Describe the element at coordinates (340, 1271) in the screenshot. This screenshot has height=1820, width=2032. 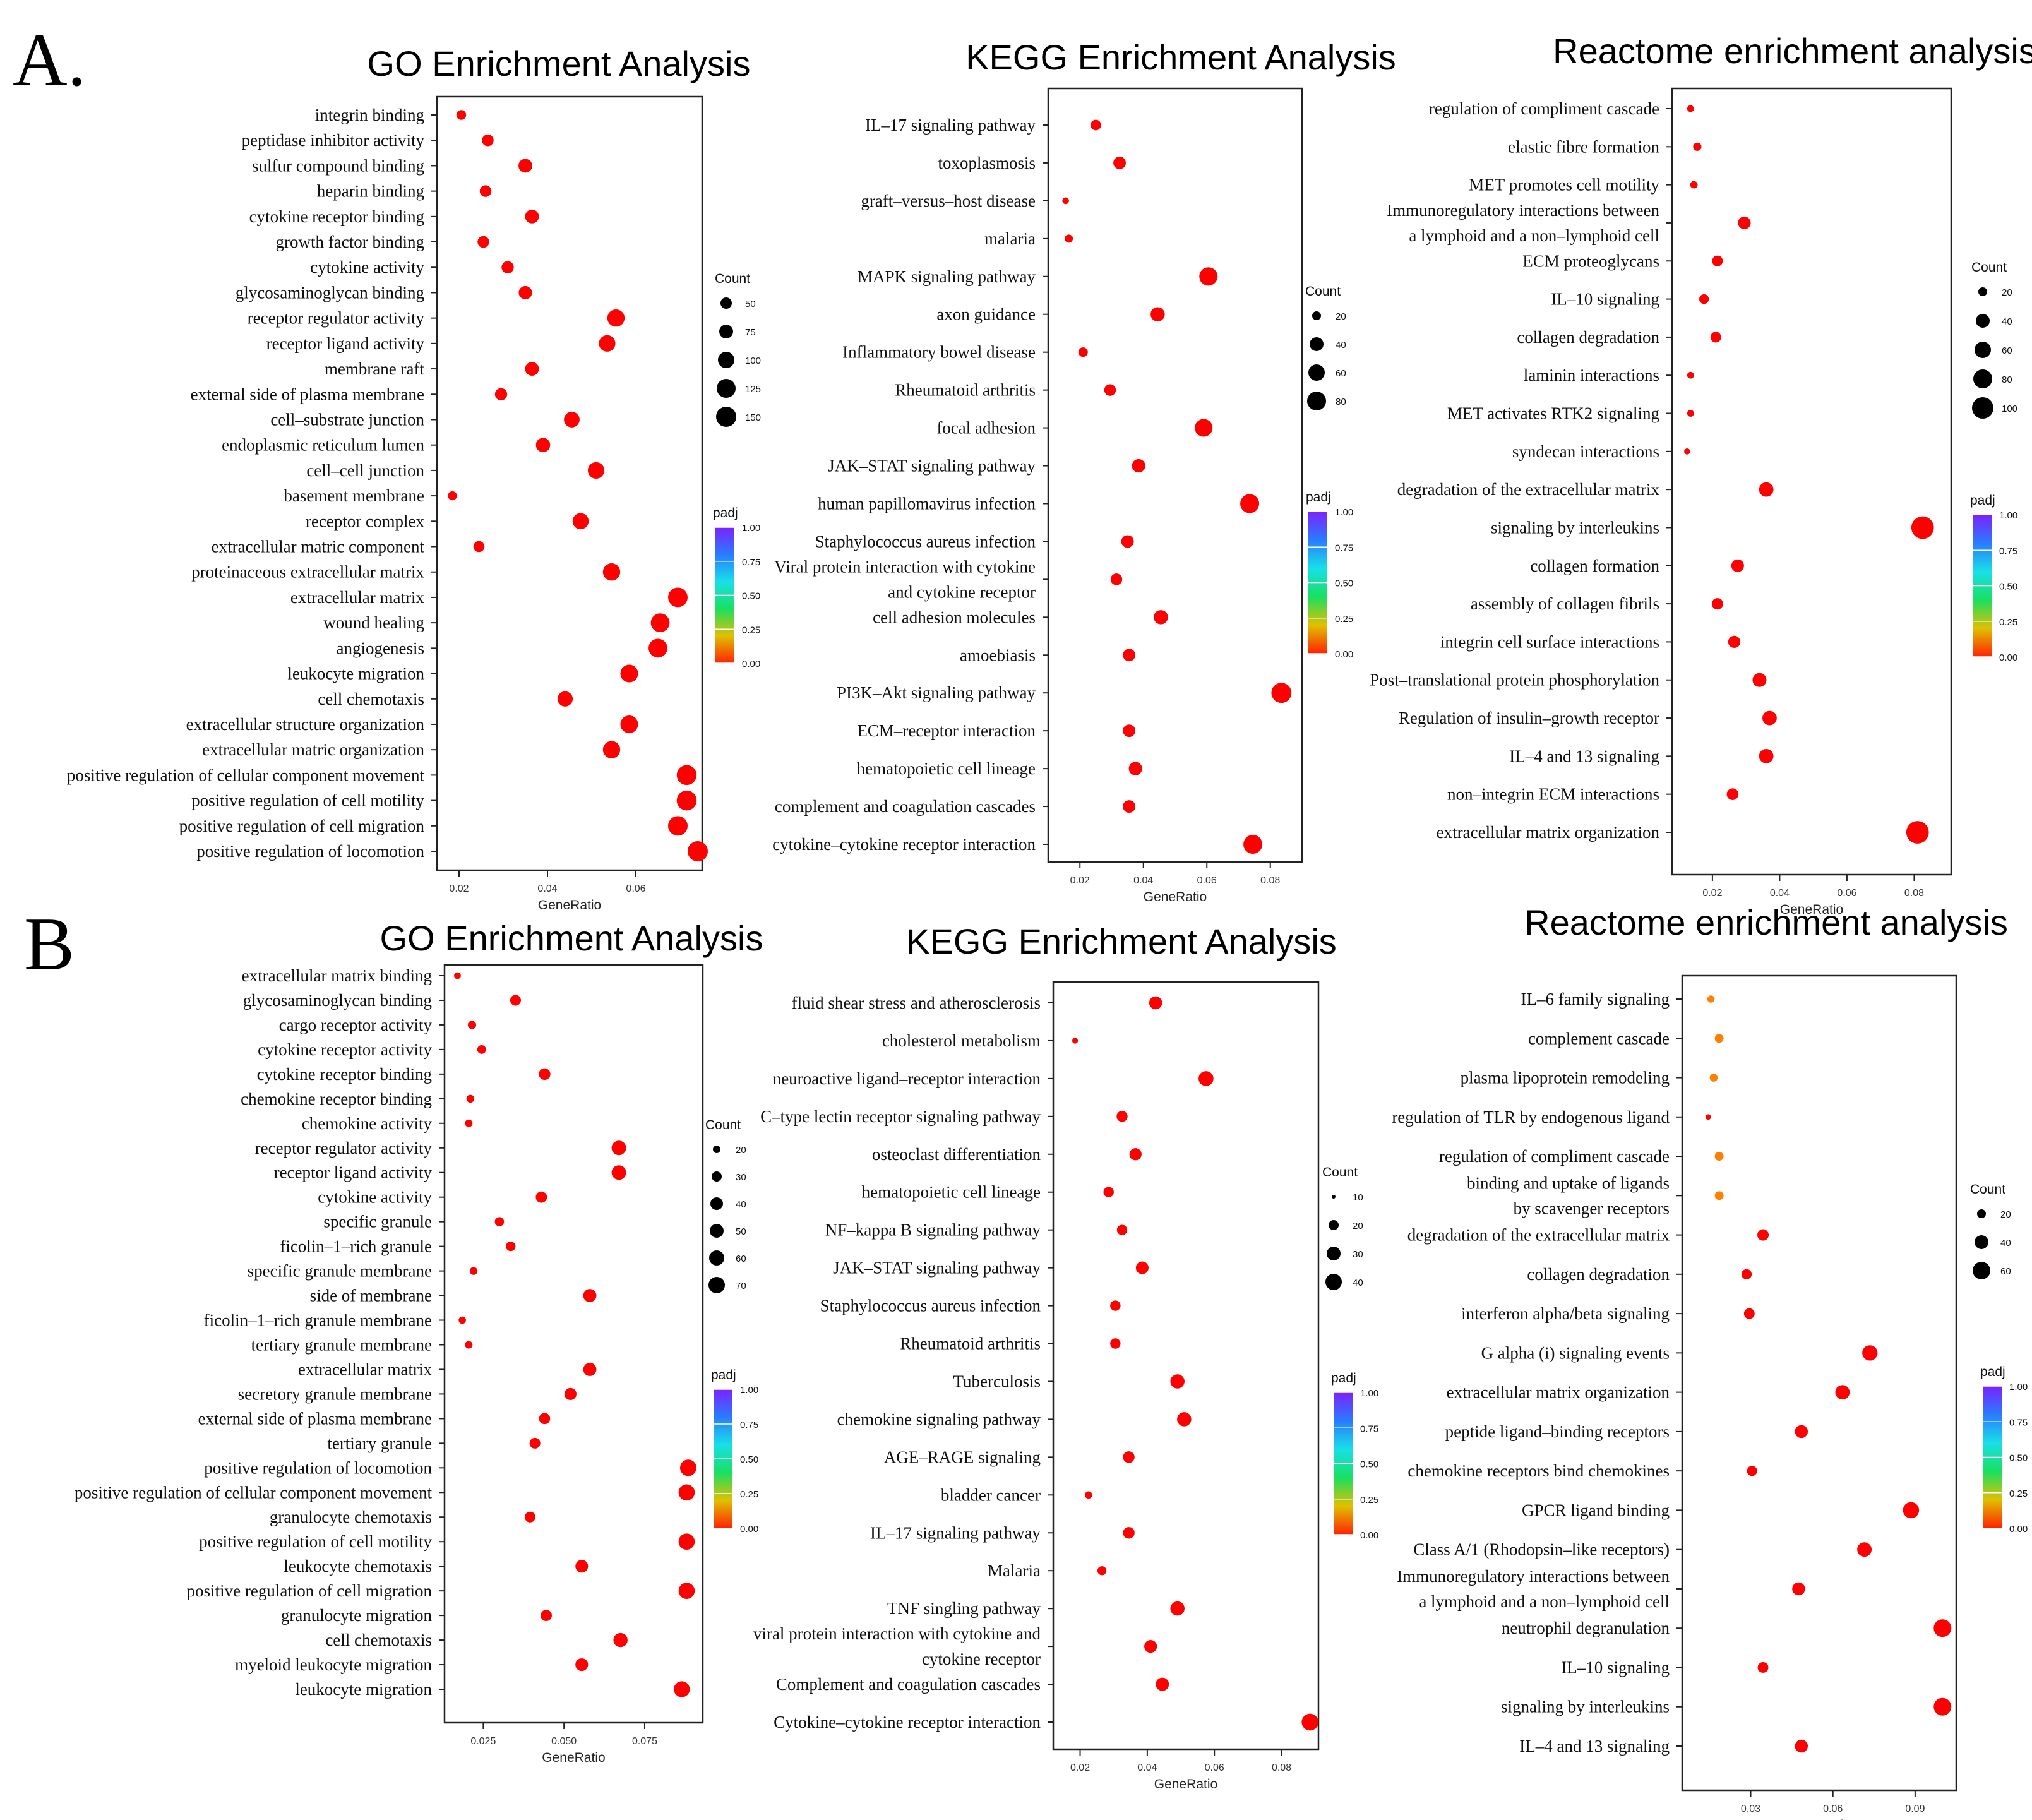
I see `term-label: specific granule membrane` at that location.